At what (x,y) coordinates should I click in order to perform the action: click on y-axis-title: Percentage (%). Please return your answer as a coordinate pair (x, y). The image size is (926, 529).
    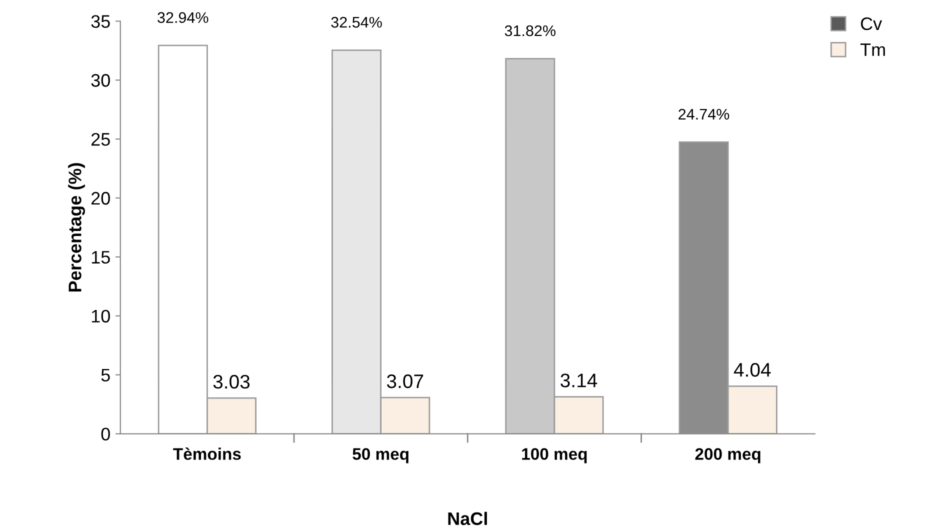
    Looking at the image, I should click on (77, 227).